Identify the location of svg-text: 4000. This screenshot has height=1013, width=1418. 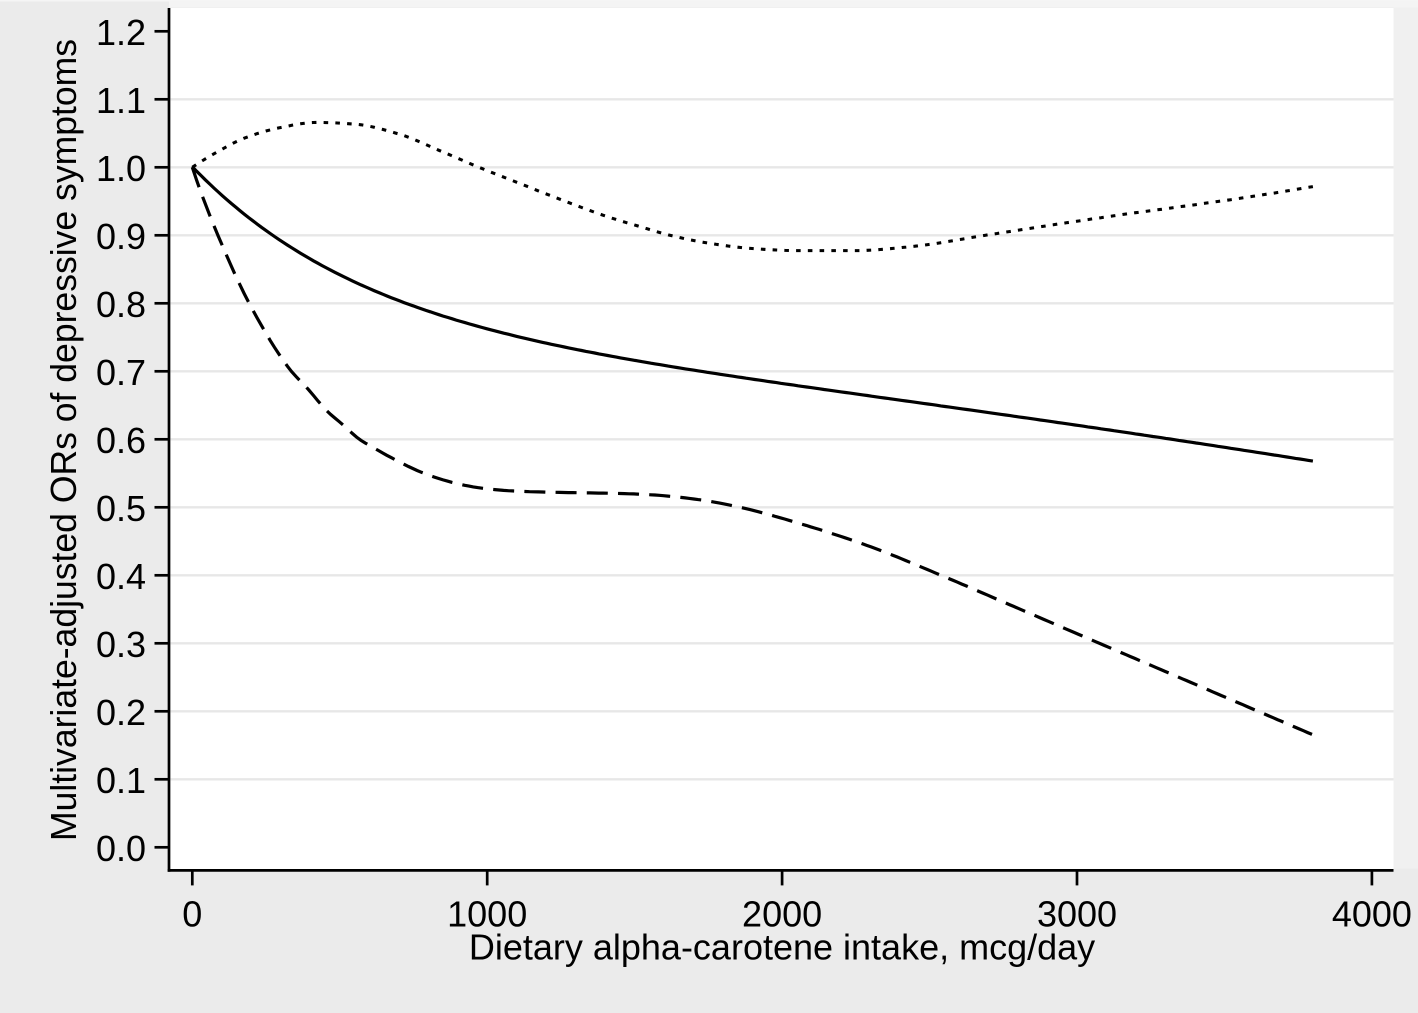
(1372, 914).